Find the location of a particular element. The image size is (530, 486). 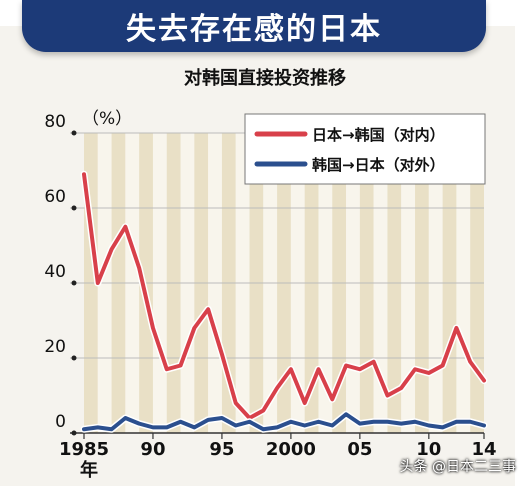

legend-label: 日本→韩国（对内） is located at coordinates (378, 135).